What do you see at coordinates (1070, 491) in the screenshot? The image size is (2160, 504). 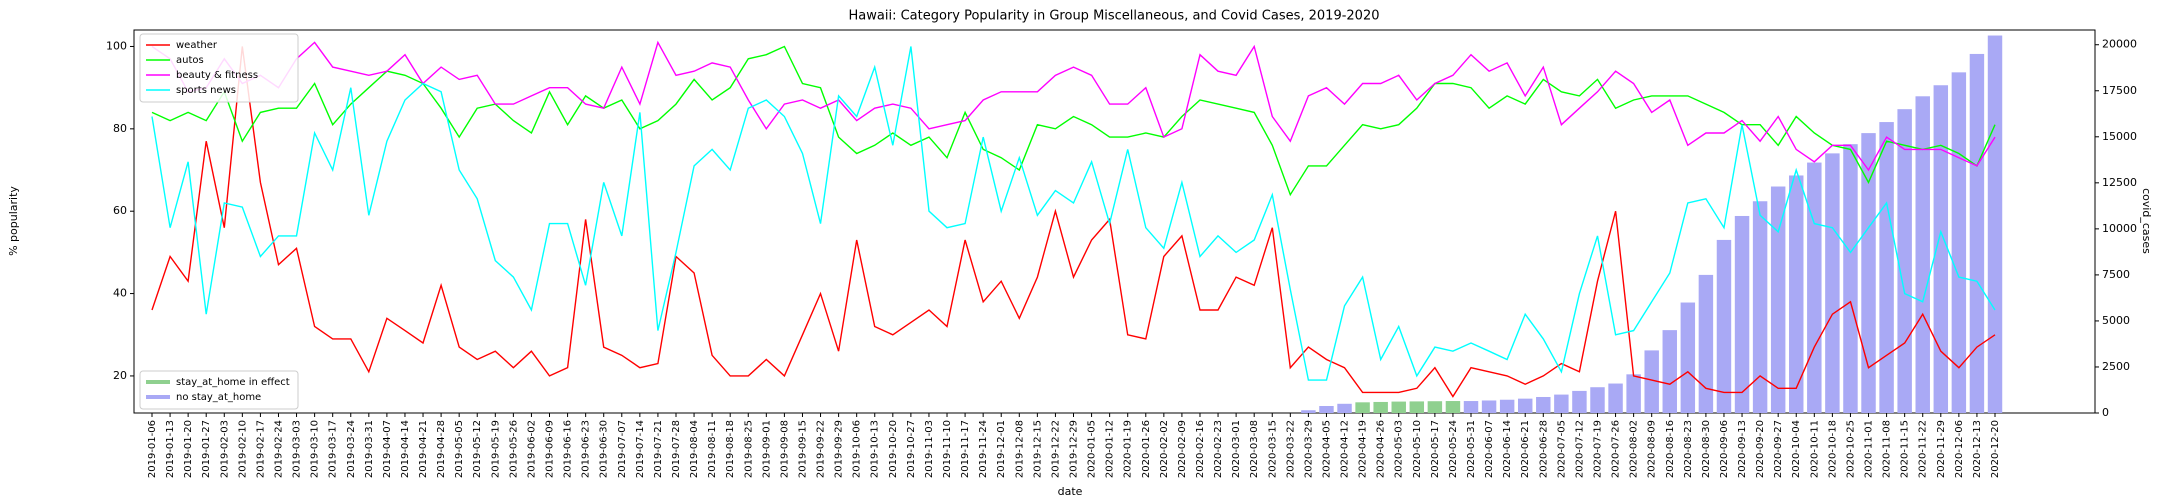 I see `x-axis-label: date` at bounding box center [1070, 491].